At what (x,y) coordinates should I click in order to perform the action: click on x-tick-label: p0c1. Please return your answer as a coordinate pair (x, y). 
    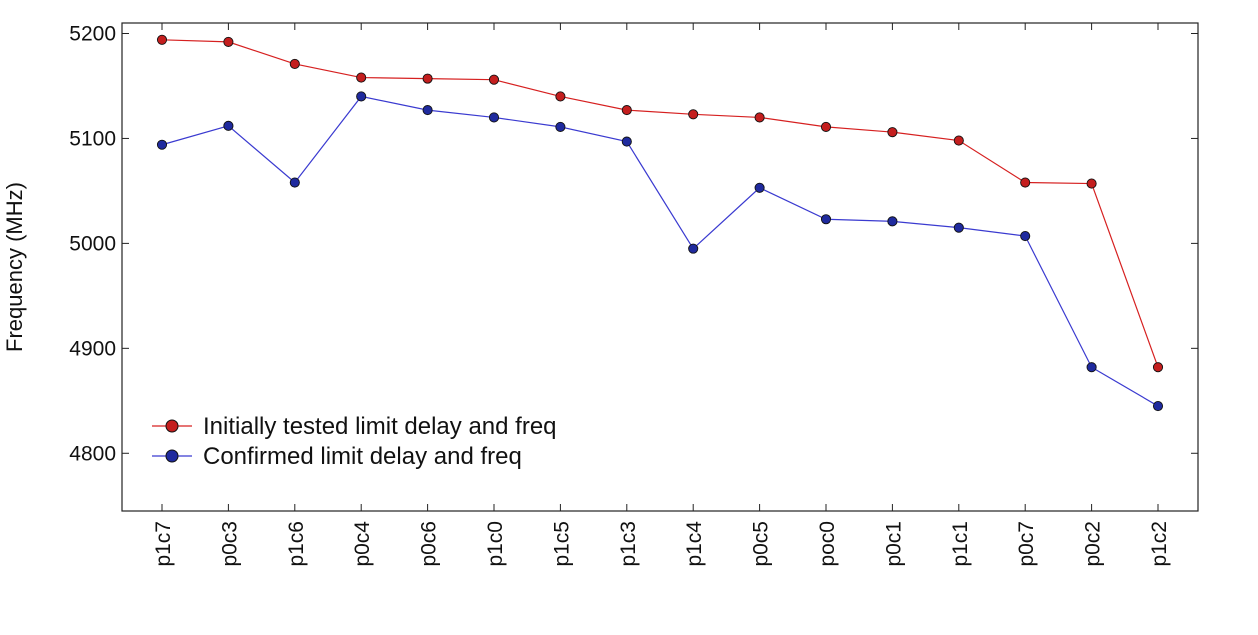
    Looking at the image, I should click on (893, 544).